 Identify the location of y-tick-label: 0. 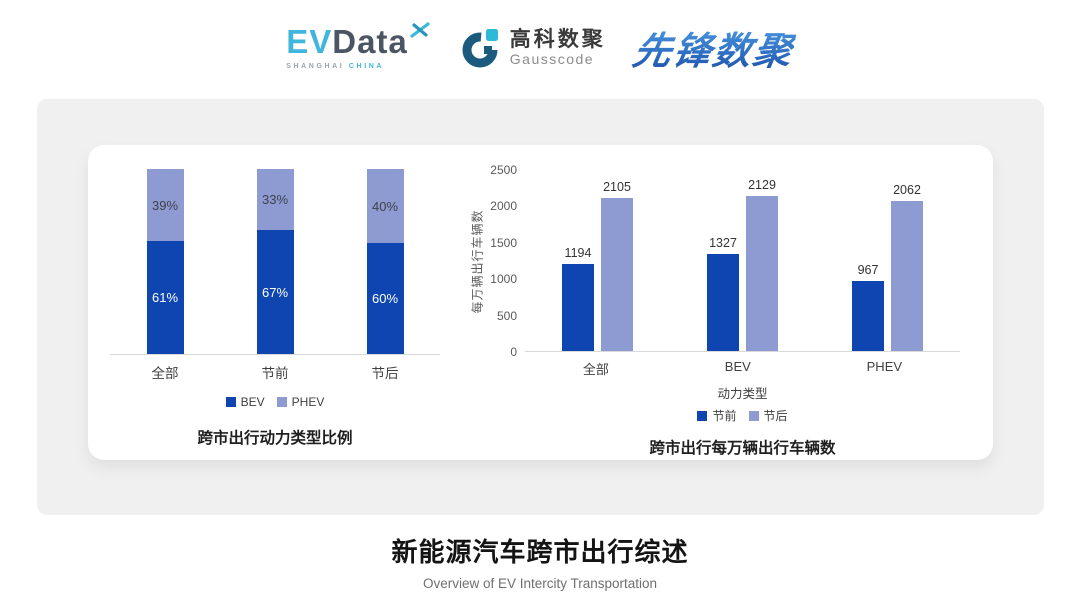
(513, 352).